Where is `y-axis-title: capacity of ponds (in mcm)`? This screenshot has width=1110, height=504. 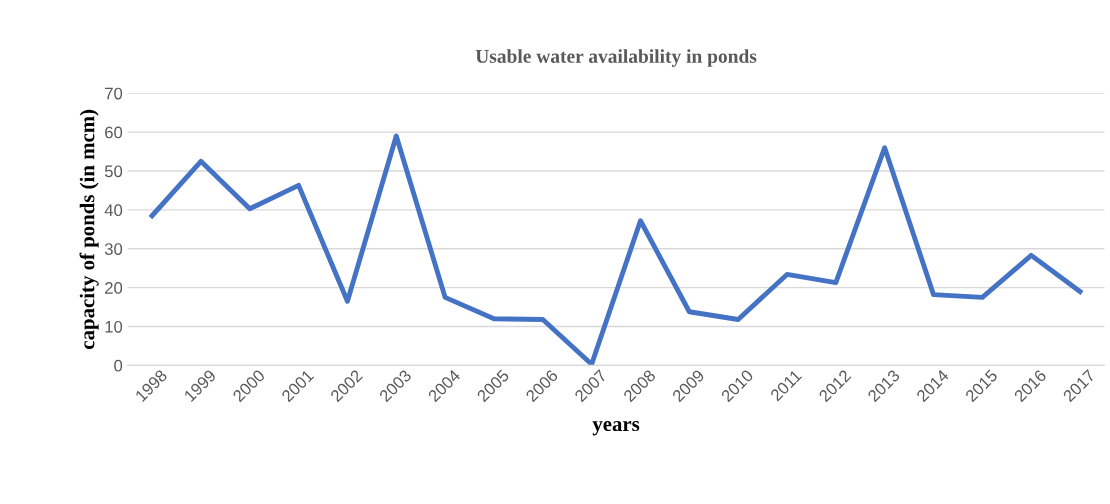 y-axis-title: capacity of ponds (in mcm) is located at coordinates (89, 229).